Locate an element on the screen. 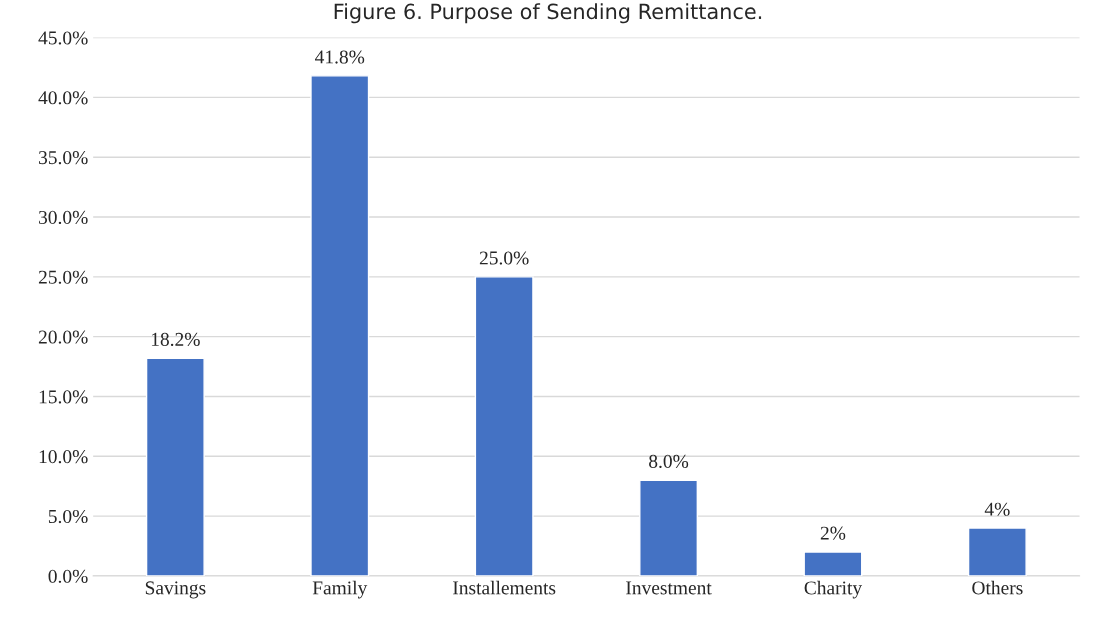  y-tick-label: 15.0% is located at coordinates (63, 397).